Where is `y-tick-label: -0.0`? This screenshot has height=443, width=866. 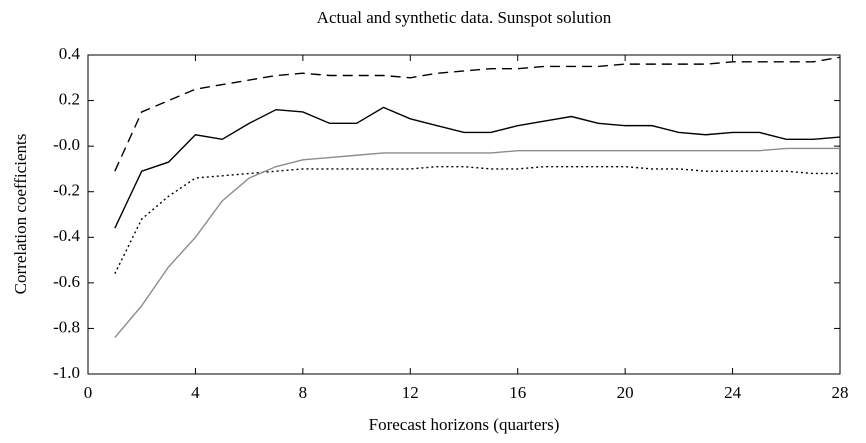
y-tick-label: -0.0 is located at coordinates (66, 144).